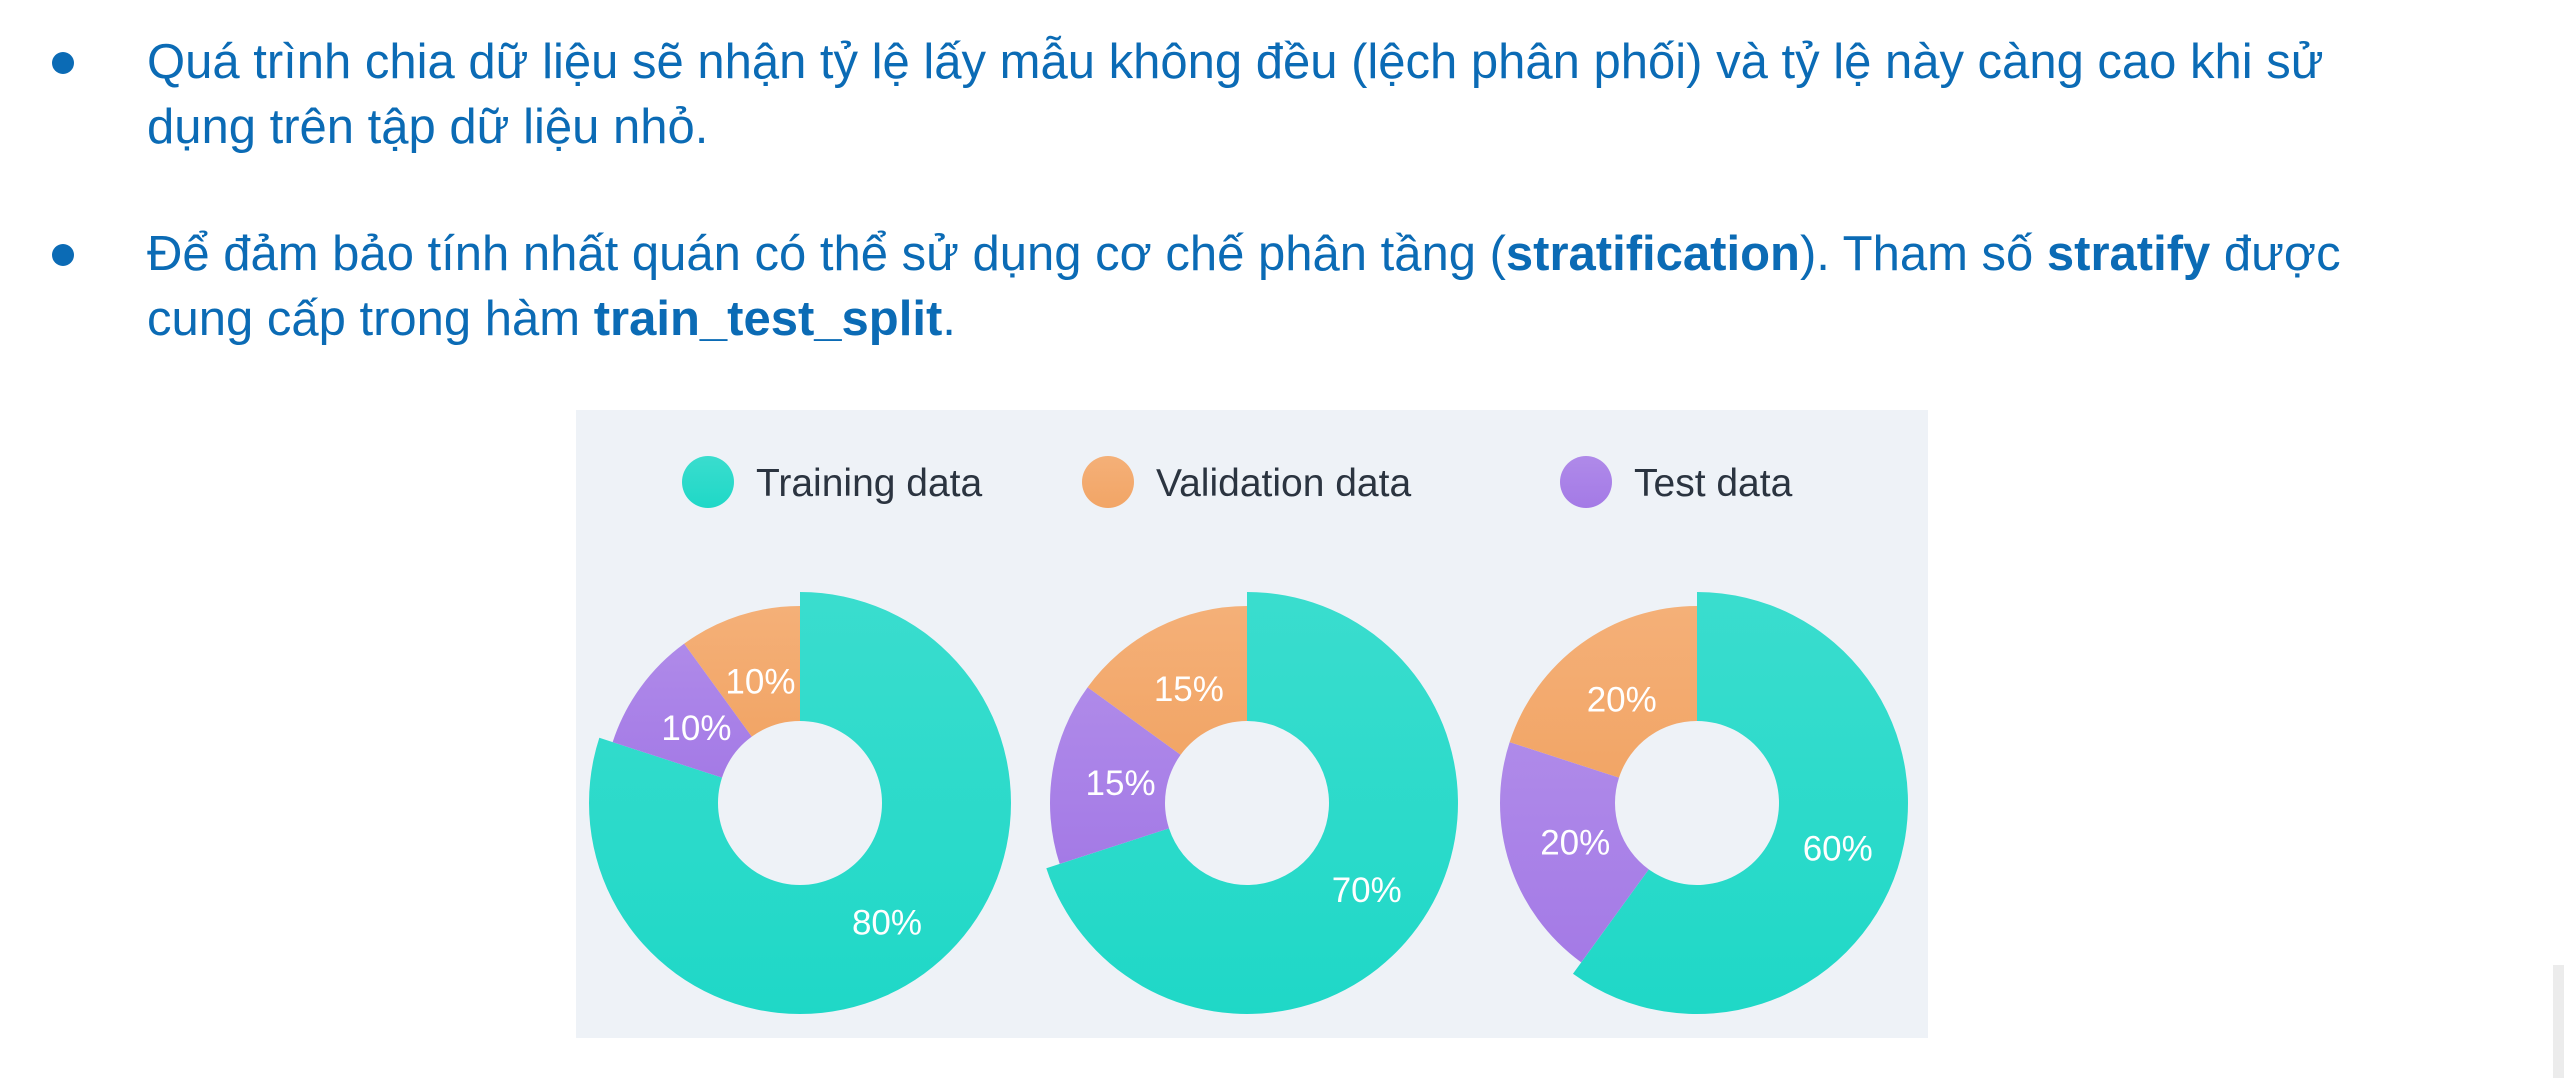  I want to click on legend-item: Test data, so click(1676, 482).